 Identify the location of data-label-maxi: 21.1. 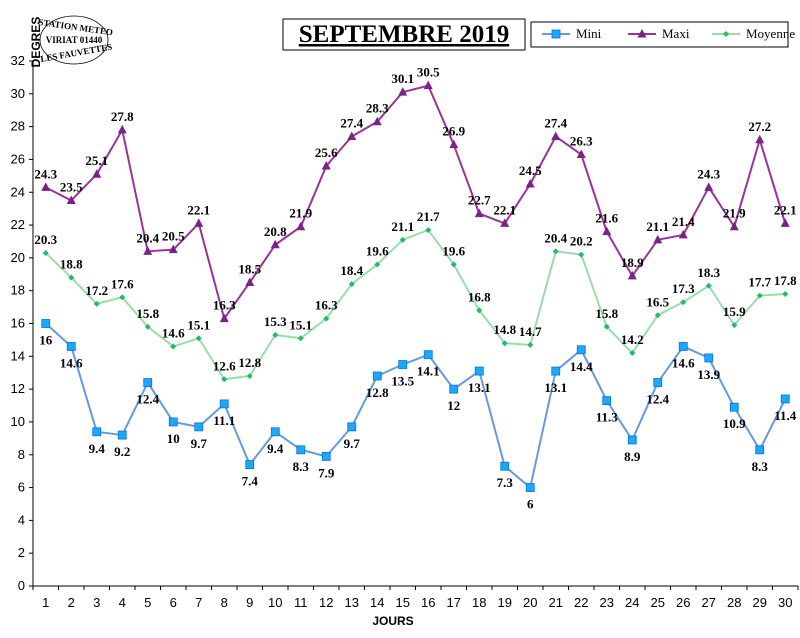
(657, 226).